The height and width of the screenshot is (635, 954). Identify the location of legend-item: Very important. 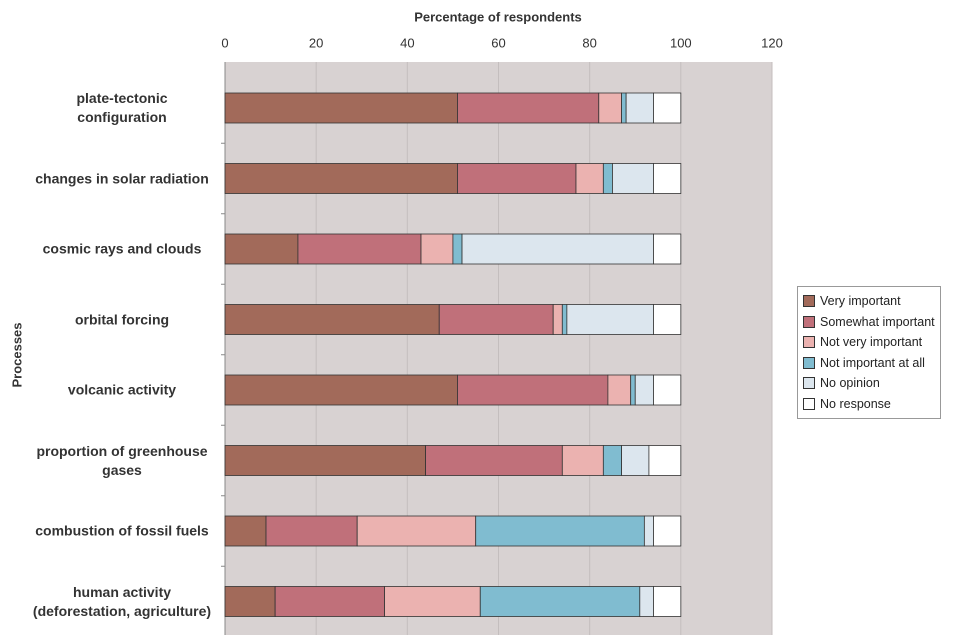
(869, 301).